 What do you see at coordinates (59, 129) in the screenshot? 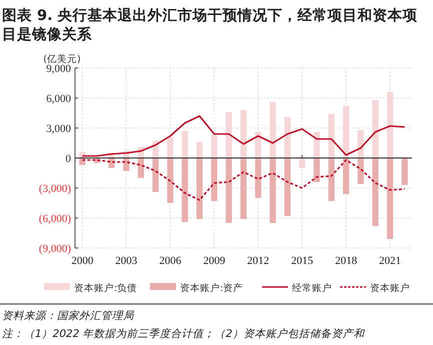
I see `y-tick-label: 3,000` at bounding box center [59, 129].